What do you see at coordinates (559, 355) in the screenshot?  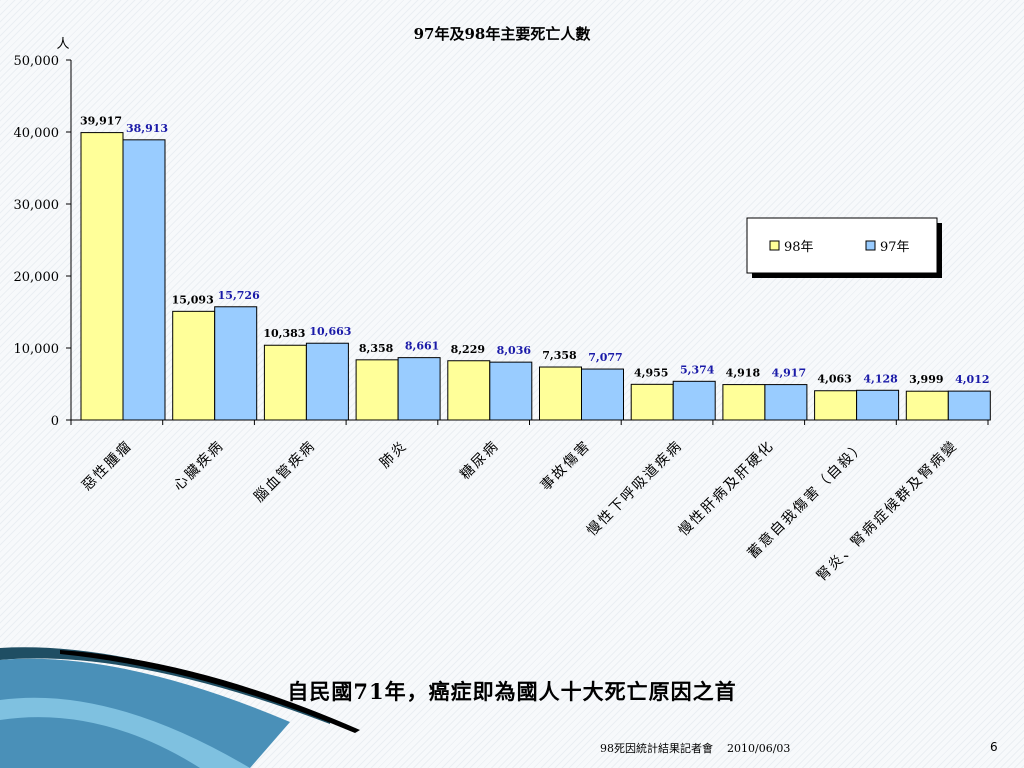 I see `data-label-98: 7,358` at bounding box center [559, 355].